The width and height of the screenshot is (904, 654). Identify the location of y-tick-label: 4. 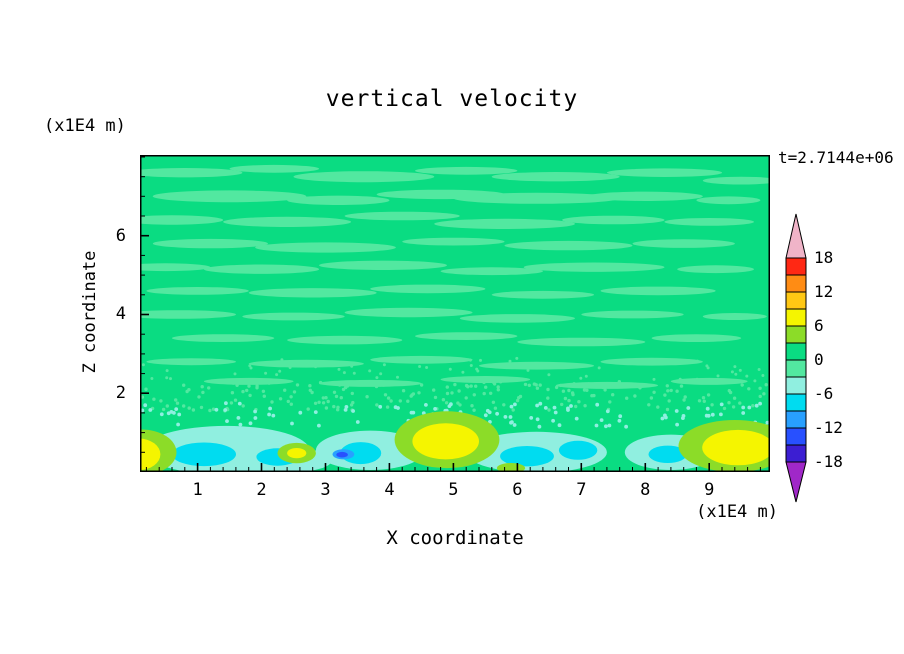
(120, 314).